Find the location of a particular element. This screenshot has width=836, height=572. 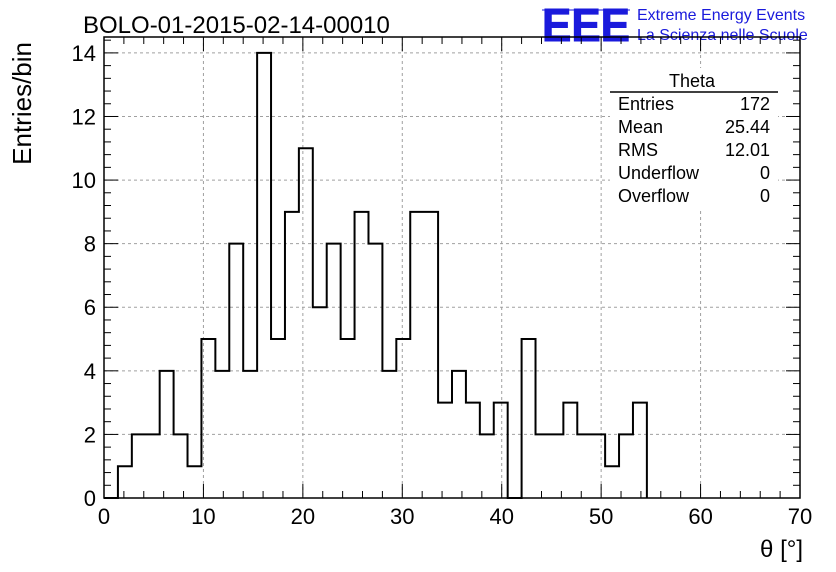

y-tick-label: 6 is located at coordinates (90, 307).